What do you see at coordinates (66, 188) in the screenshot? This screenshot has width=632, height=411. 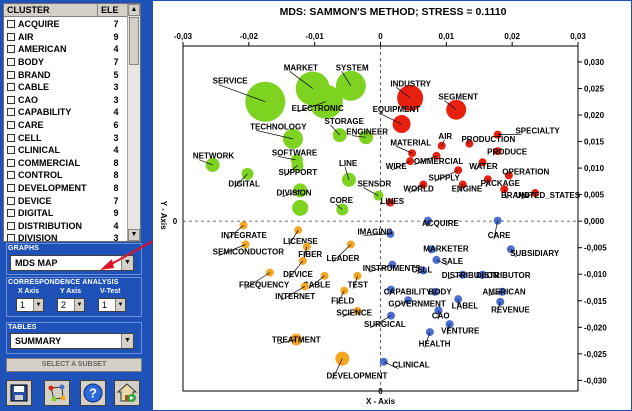 I see `cluster-row: DEVELOPMENT 8` at bounding box center [66, 188].